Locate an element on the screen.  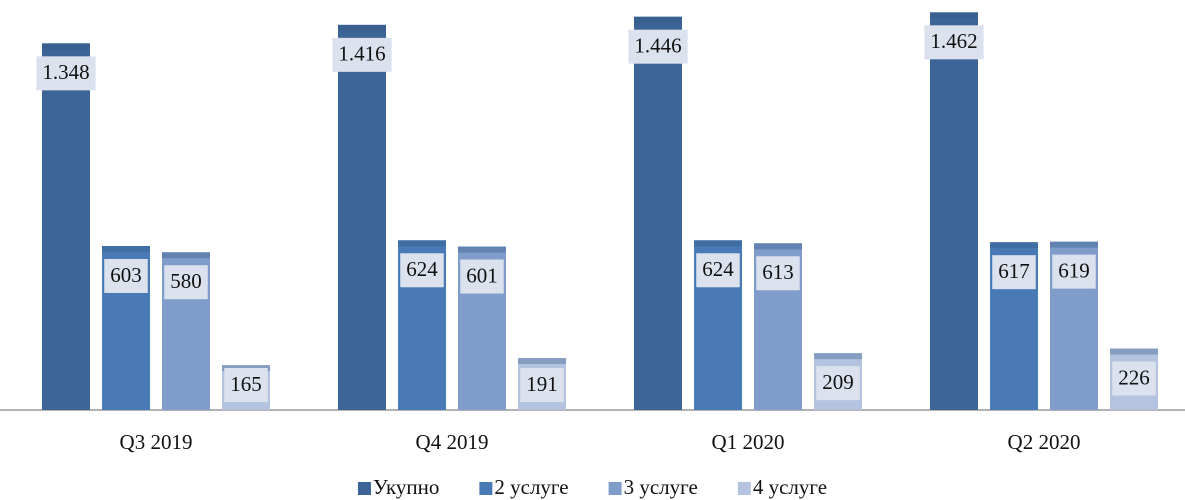
data-label: 580 is located at coordinates (186, 281).